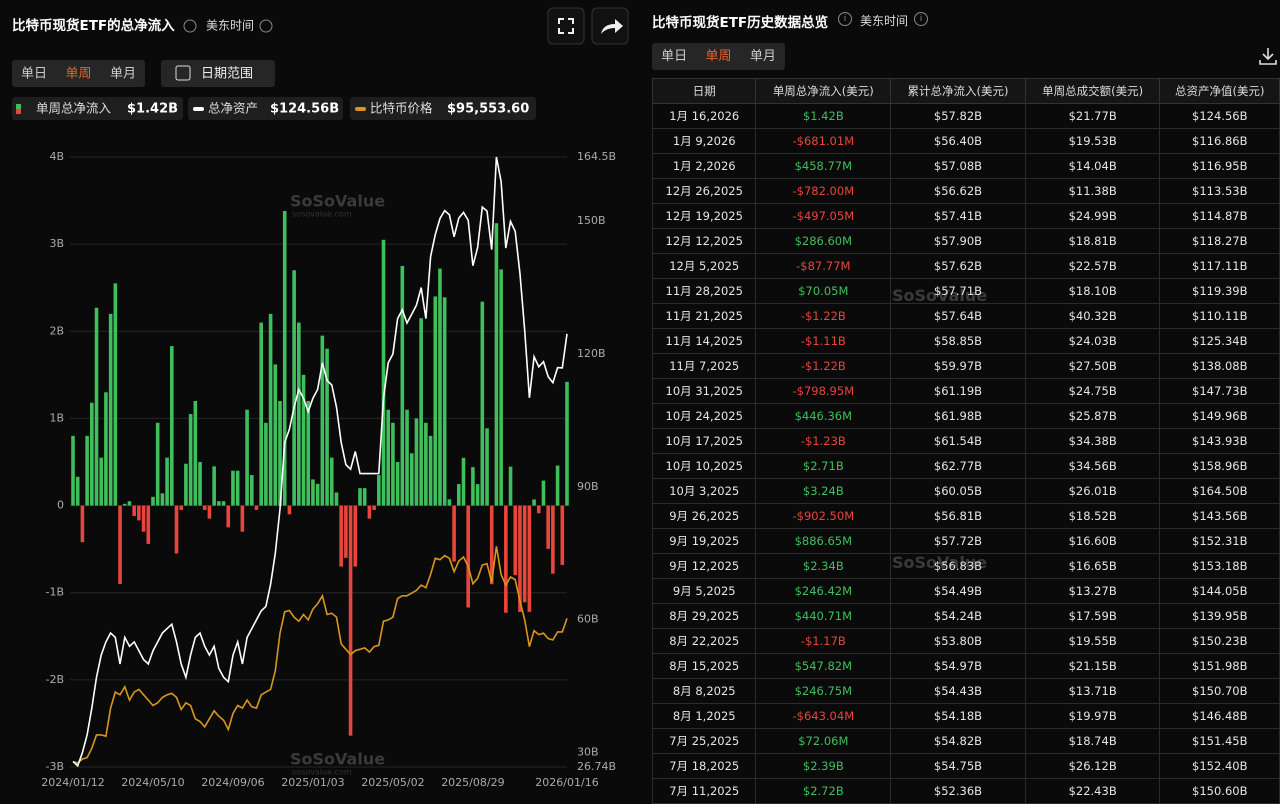  I want to click on value-cell: $18.10B, so click(1092, 291).